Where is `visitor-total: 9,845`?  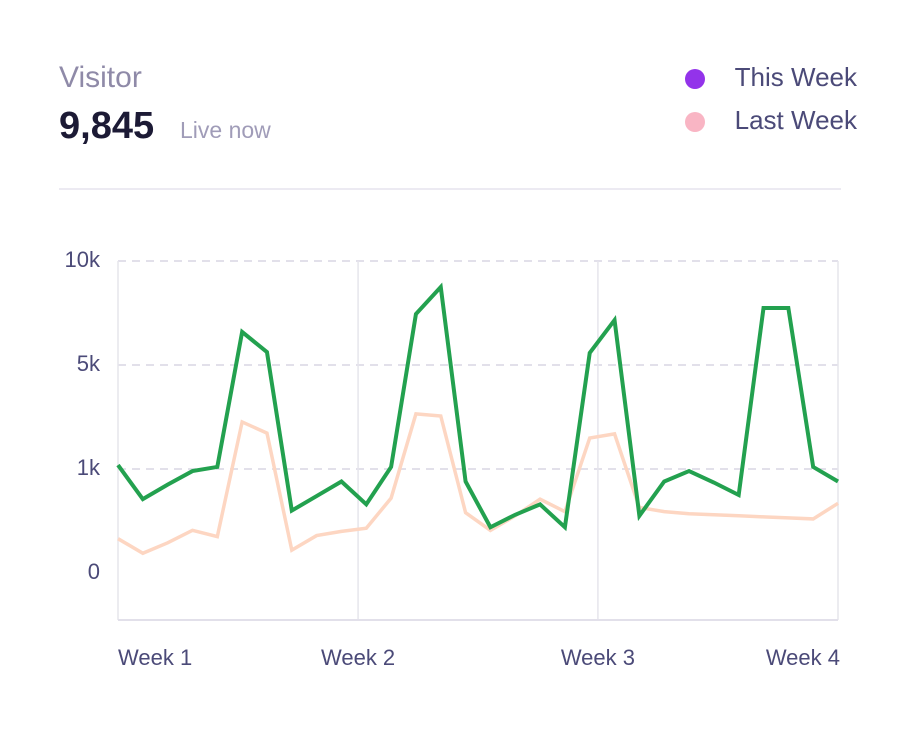
visitor-total: 9,845 is located at coordinates (106, 126).